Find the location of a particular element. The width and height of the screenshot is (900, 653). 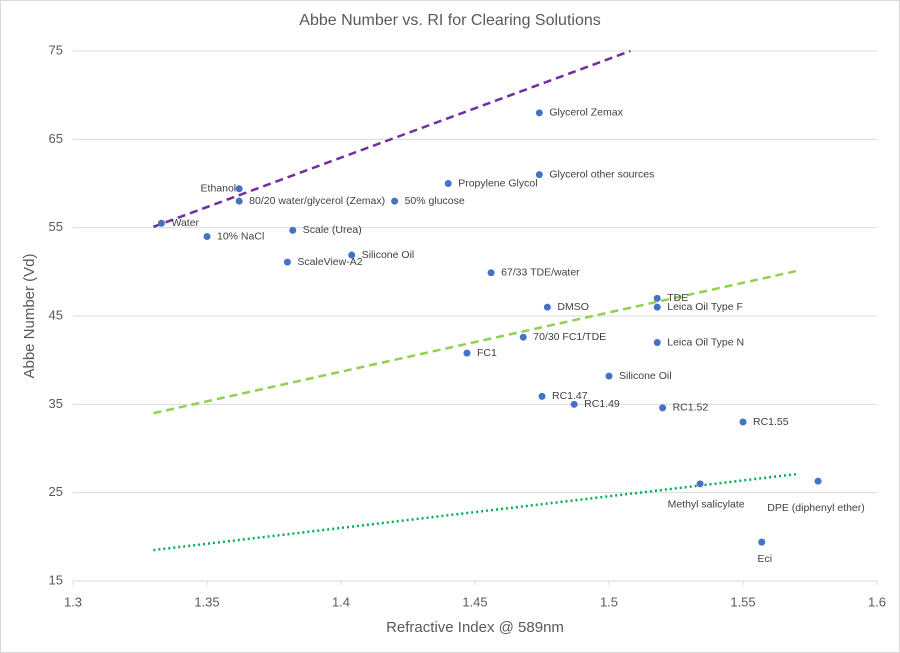

point-label: TDE is located at coordinates (677, 298).